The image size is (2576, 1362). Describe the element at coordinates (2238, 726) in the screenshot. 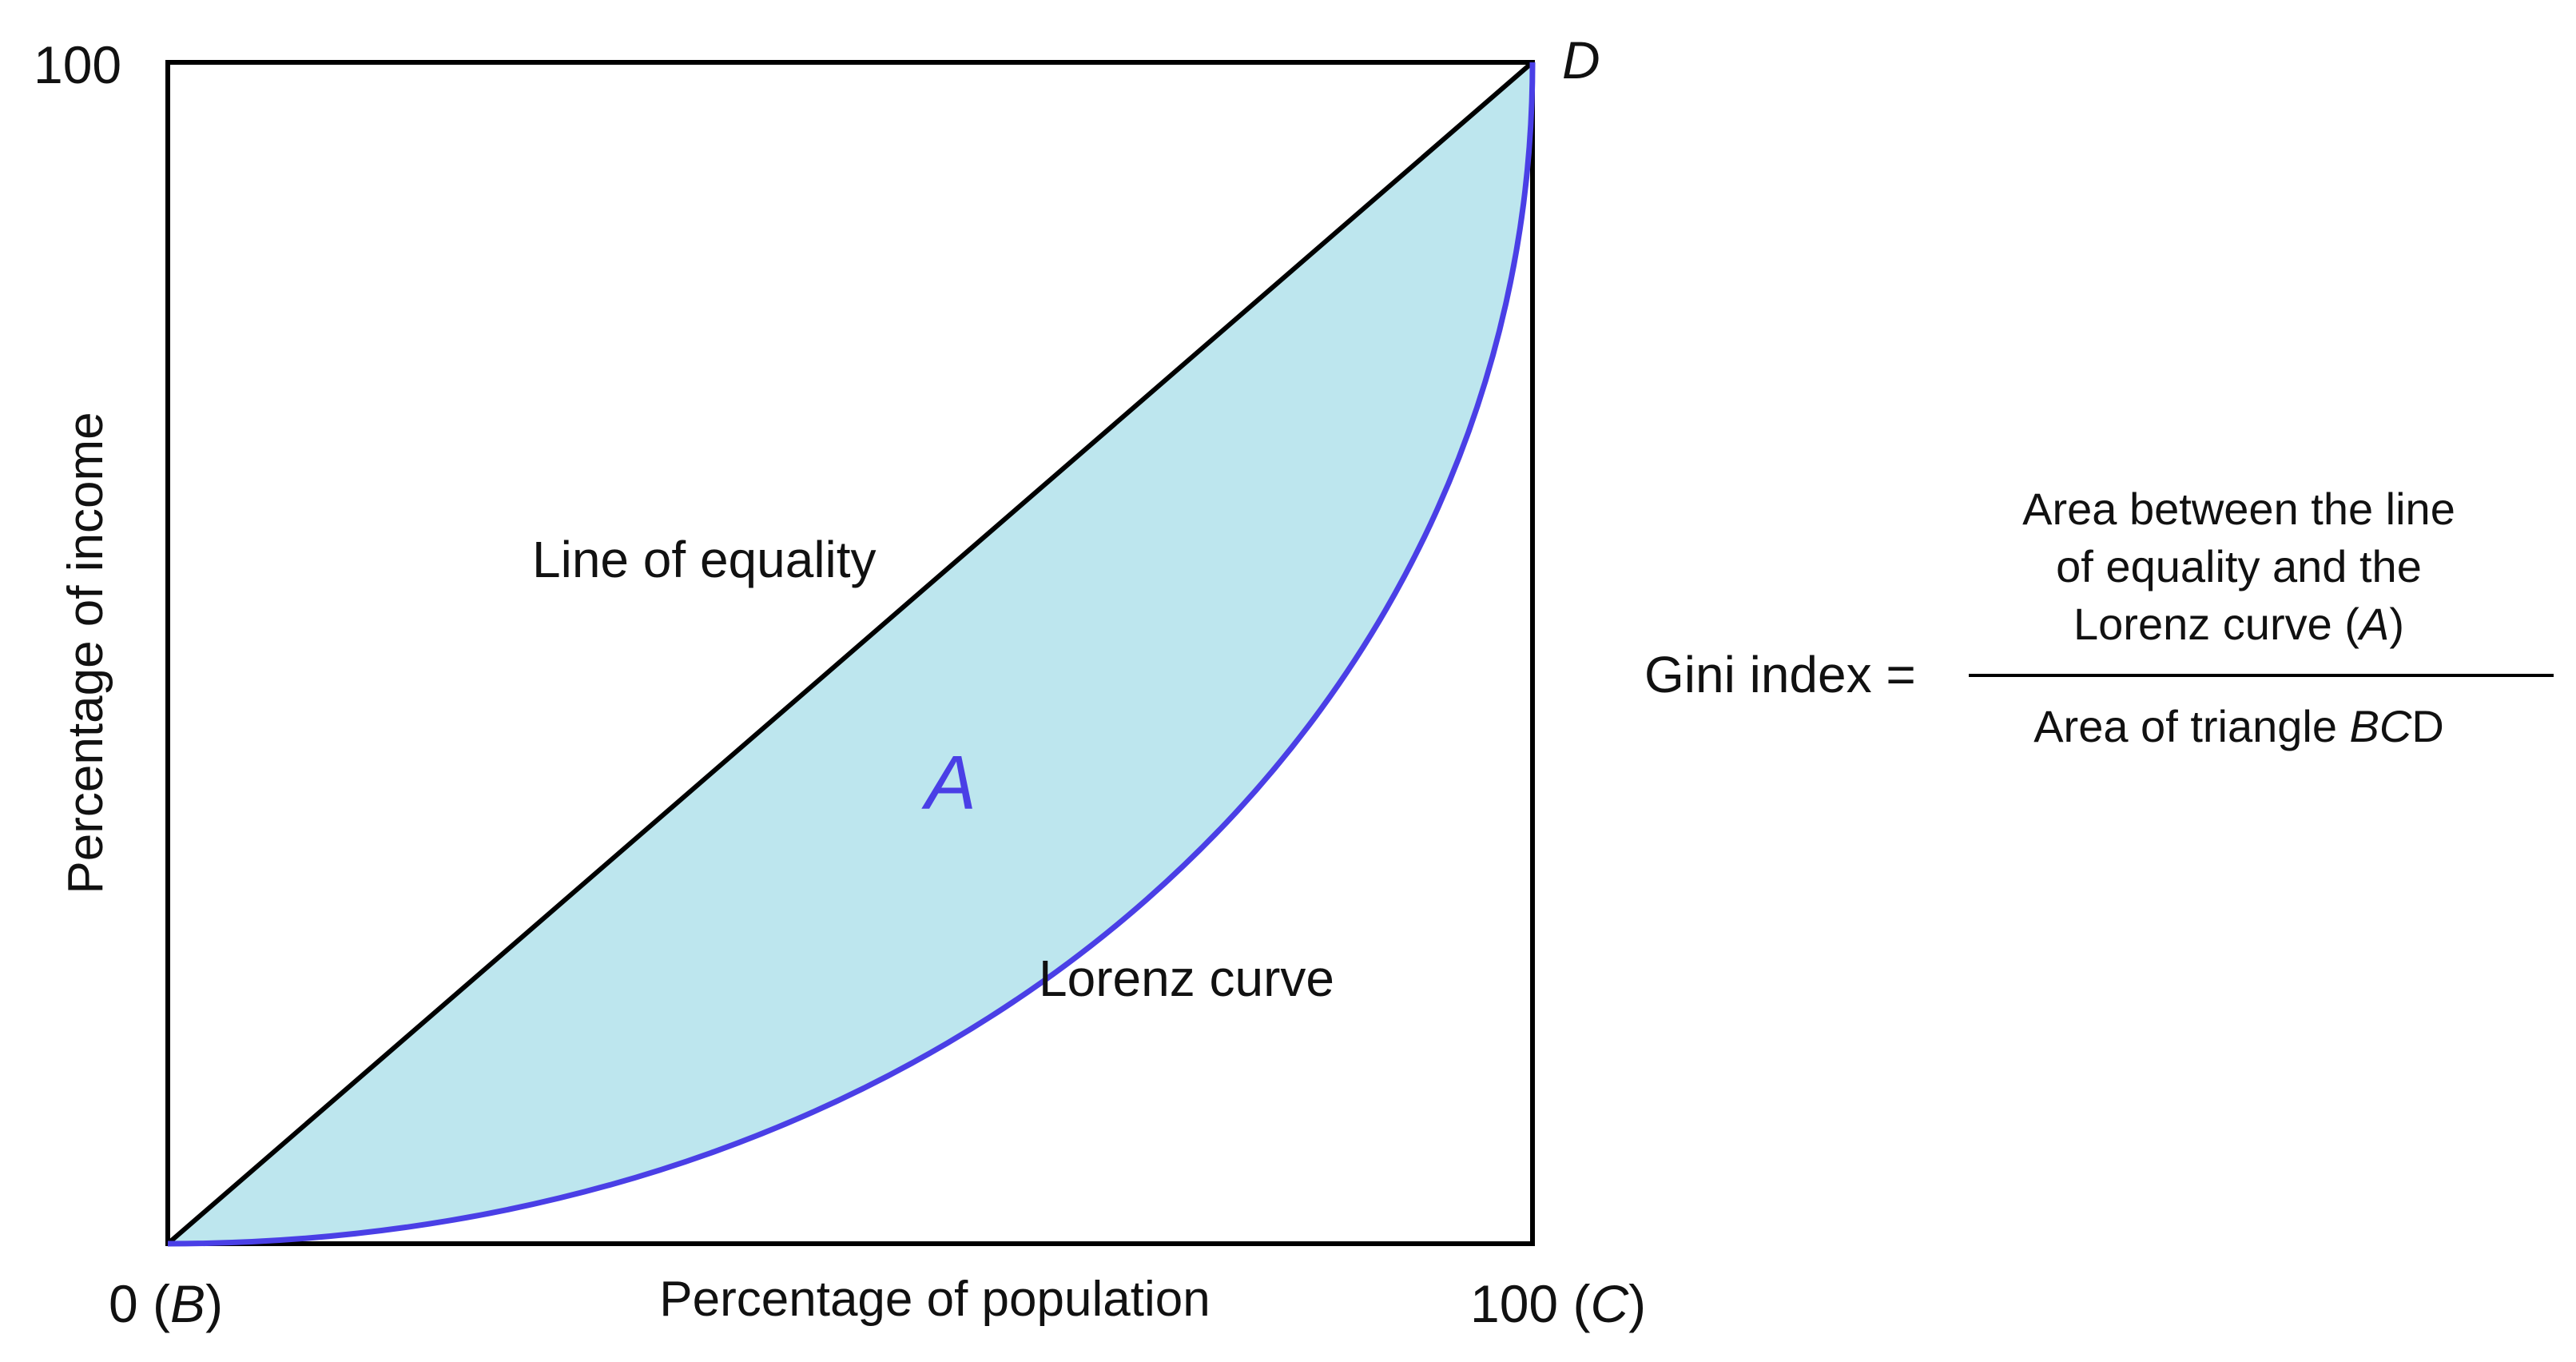

I see `formula-denominator: Area of triangle BCD` at that location.